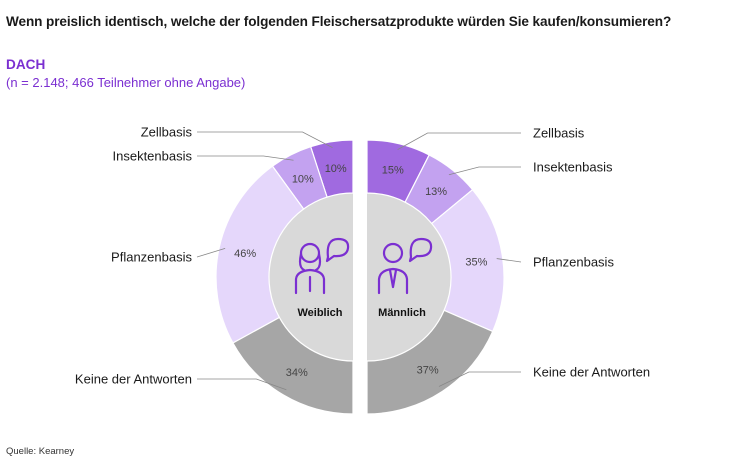  What do you see at coordinates (428, 370) in the screenshot?
I see `data-label-maennlich-keine-der-antworten: 37%` at bounding box center [428, 370].